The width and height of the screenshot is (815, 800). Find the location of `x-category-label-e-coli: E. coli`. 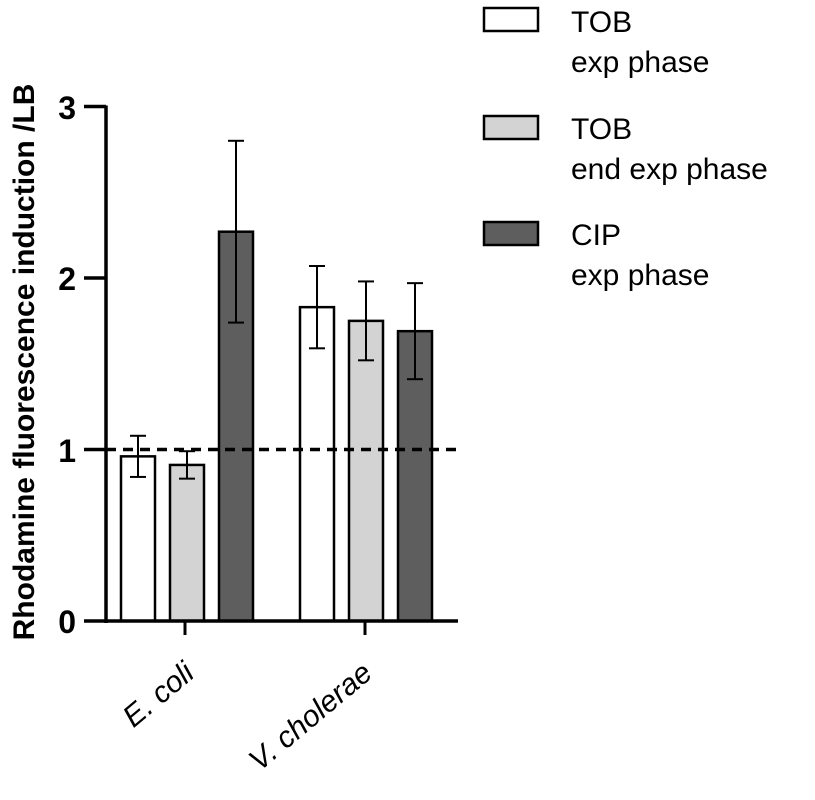

x-category-label-e-coli: E. coli is located at coordinates (159, 694).